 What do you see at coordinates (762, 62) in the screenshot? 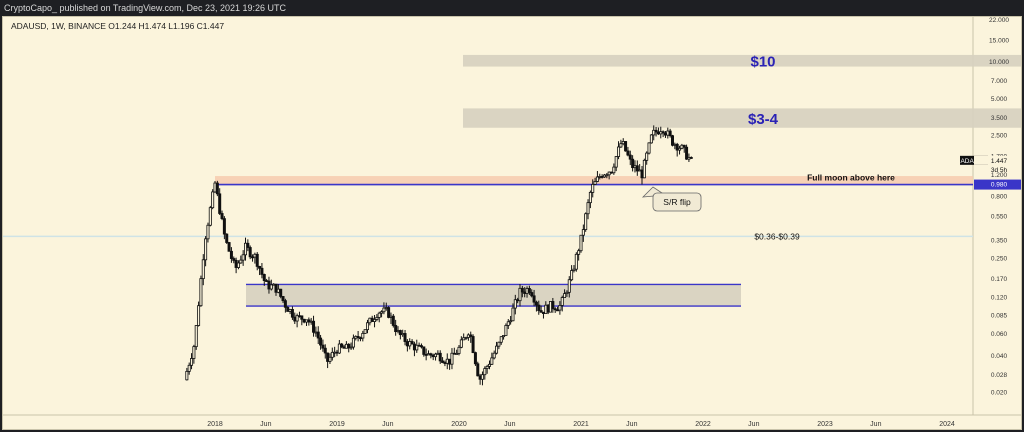
I see `zone-label: $10` at bounding box center [762, 62].